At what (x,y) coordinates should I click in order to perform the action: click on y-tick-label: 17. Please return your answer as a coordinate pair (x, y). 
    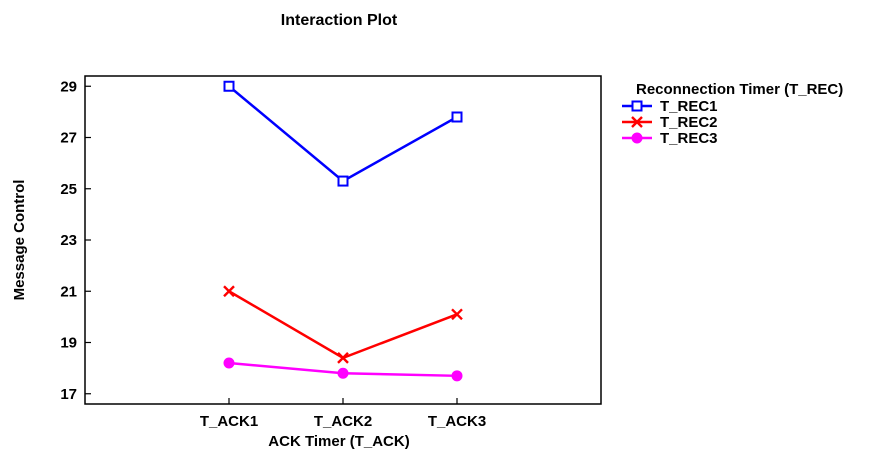
    Looking at the image, I should click on (68, 394).